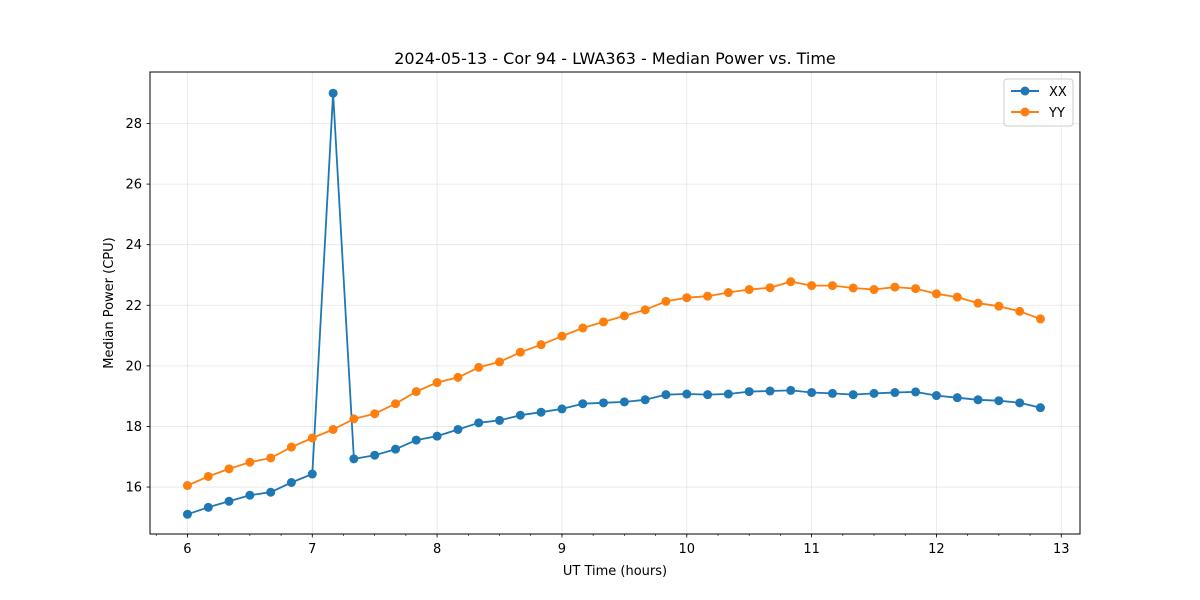 This screenshot has height=600, width=1200. I want to click on x-axis-label: UT Time (hours), so click(615, 571).